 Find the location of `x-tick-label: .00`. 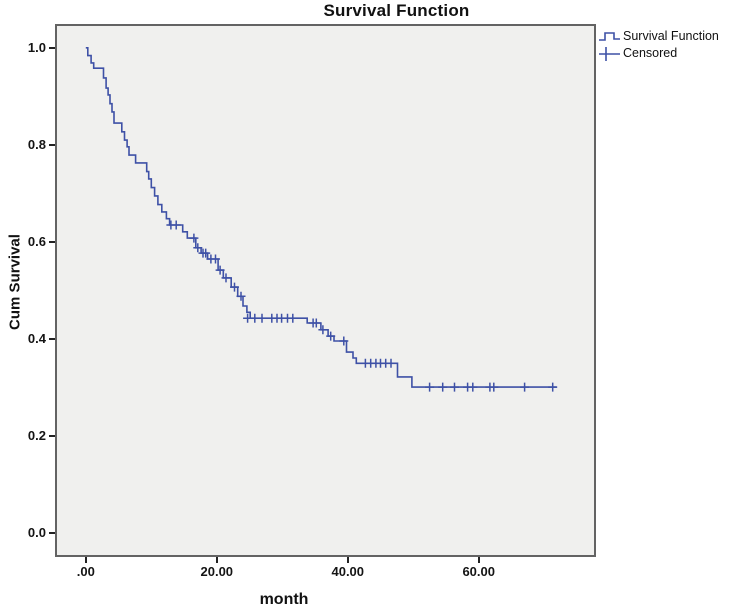

x-tick-label: .00 is located at coordinates (85, 571).